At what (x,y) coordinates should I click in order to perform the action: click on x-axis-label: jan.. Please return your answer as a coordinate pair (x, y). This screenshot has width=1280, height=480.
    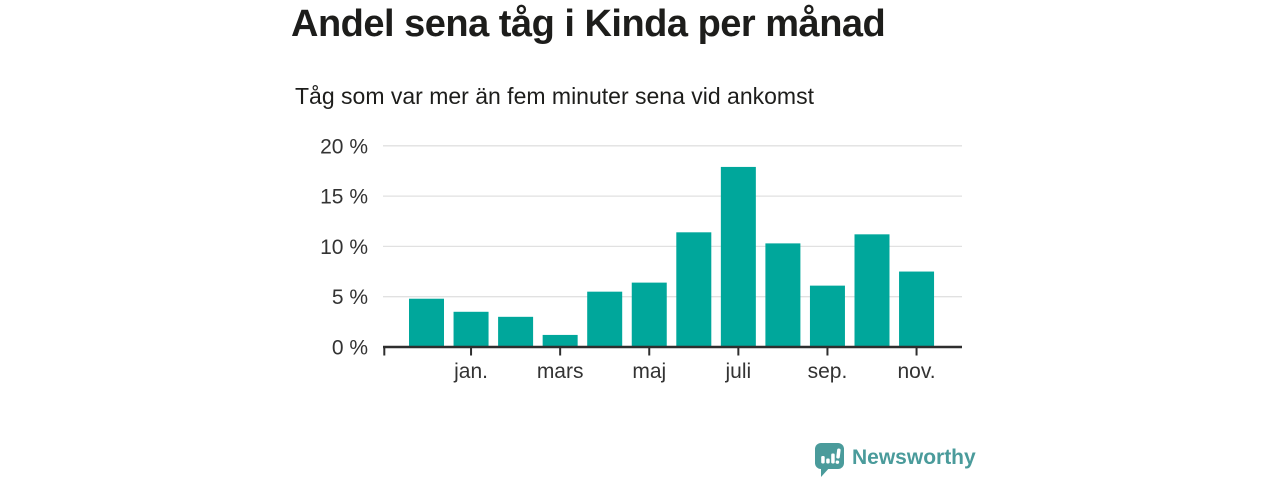
    Looking at the image, I should click on (470, 371).